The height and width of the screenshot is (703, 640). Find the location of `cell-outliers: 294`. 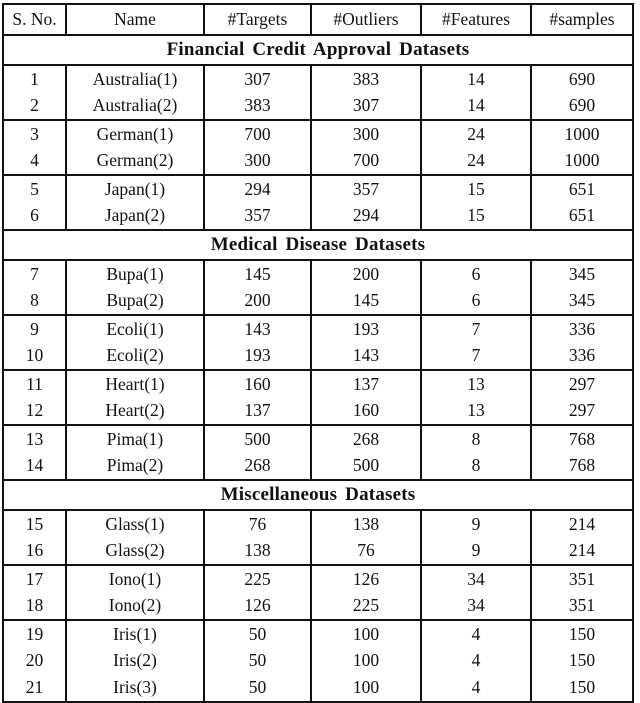

cell-outliers: 294 is located at coordinates (365, 216).